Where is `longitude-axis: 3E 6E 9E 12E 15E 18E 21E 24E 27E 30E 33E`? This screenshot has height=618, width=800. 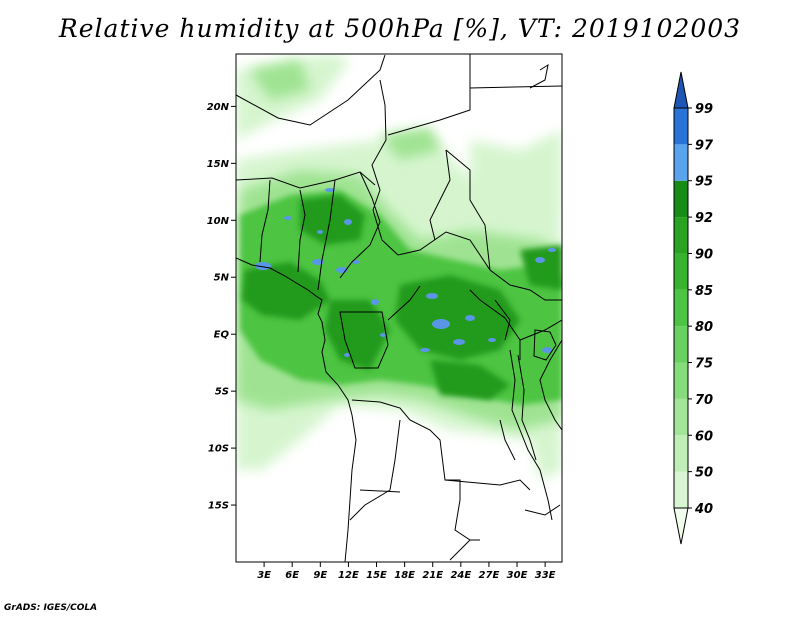 longitude-axis: 3E 6E 9E 12E 15E 18E 21E 24E 27E 30E 33E is located at coordinates (406, 571).